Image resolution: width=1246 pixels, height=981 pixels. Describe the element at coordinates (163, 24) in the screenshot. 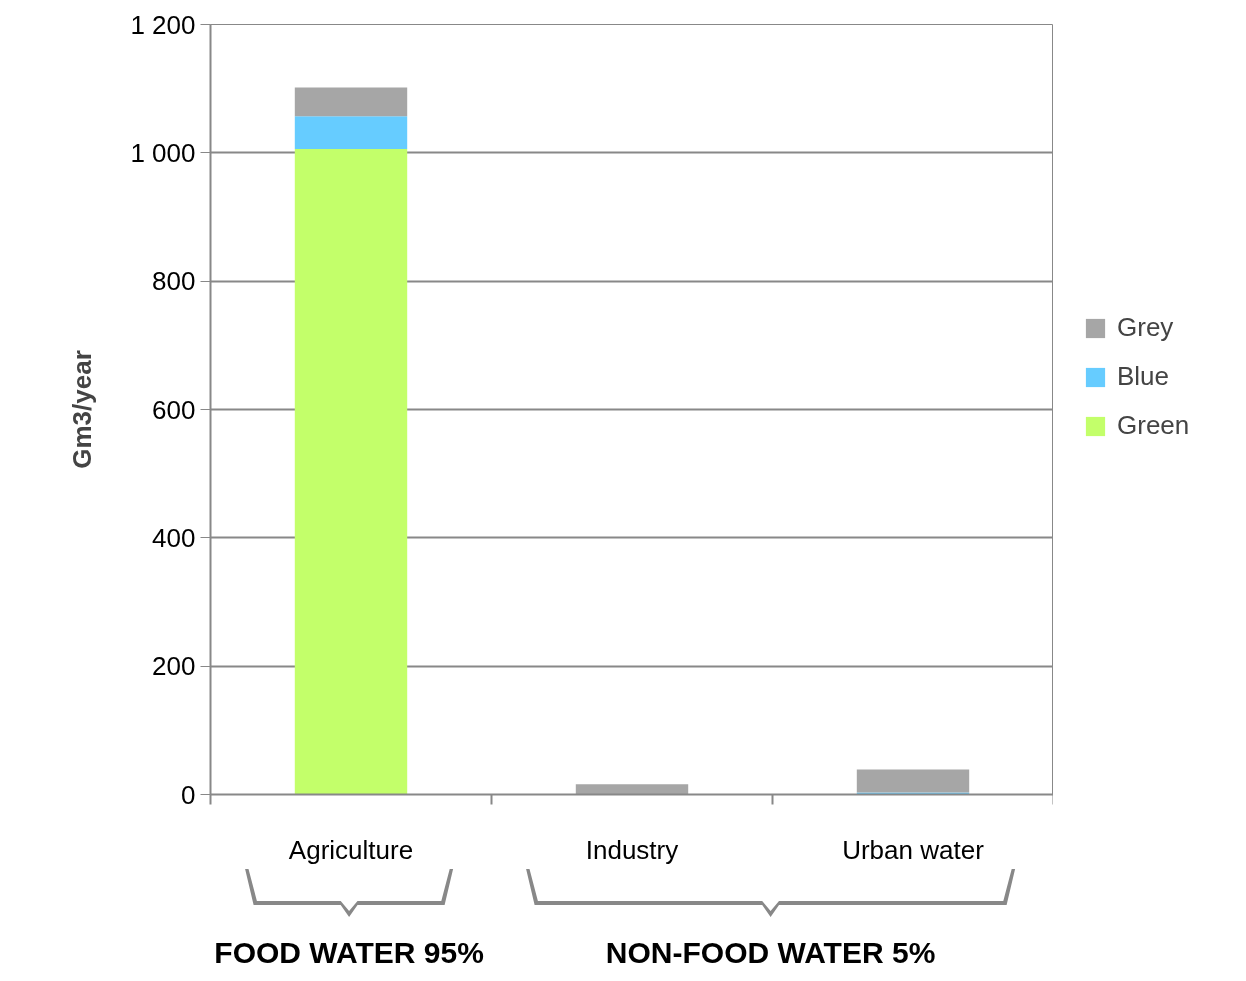

I see `y-tick-label: 1 200` at that location.